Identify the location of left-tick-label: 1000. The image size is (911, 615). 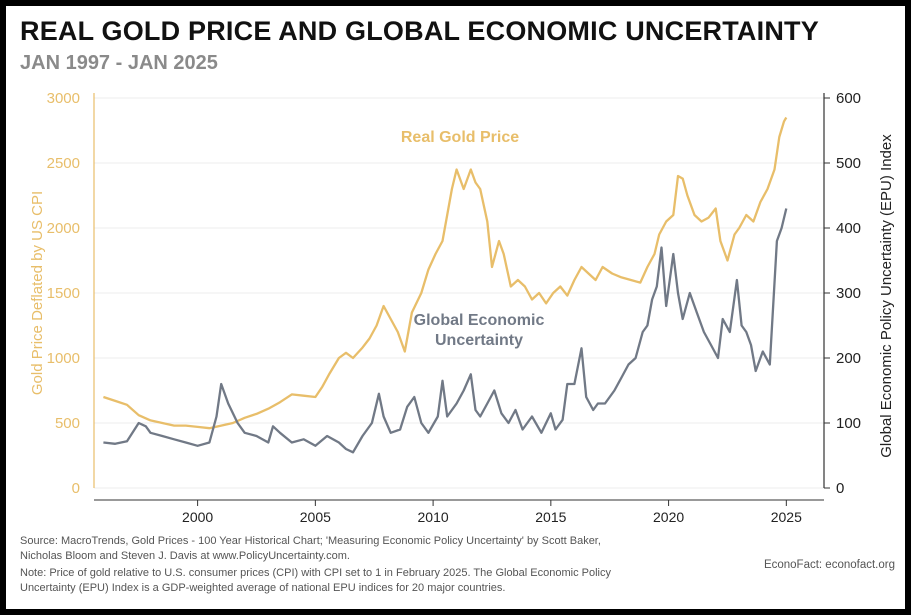
(63, 358).